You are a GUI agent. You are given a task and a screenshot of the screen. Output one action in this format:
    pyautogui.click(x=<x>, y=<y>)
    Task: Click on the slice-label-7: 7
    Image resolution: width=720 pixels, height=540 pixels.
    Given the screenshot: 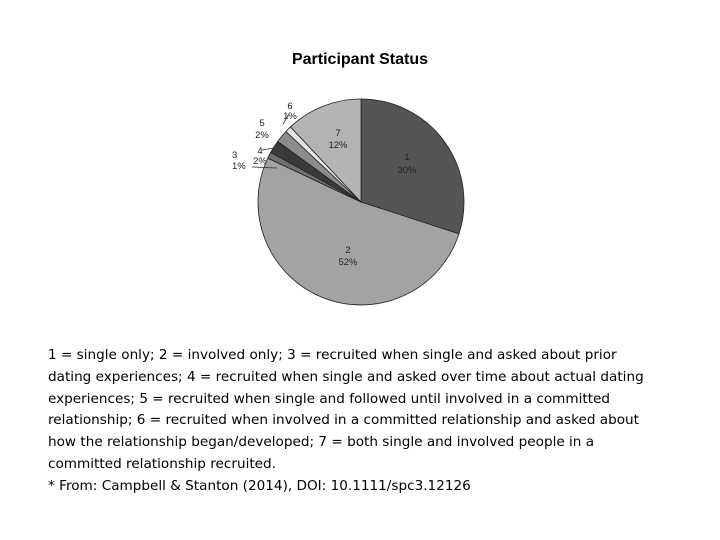 What is the action you would take?
    pyautogui.click(x=337, y=133)
    